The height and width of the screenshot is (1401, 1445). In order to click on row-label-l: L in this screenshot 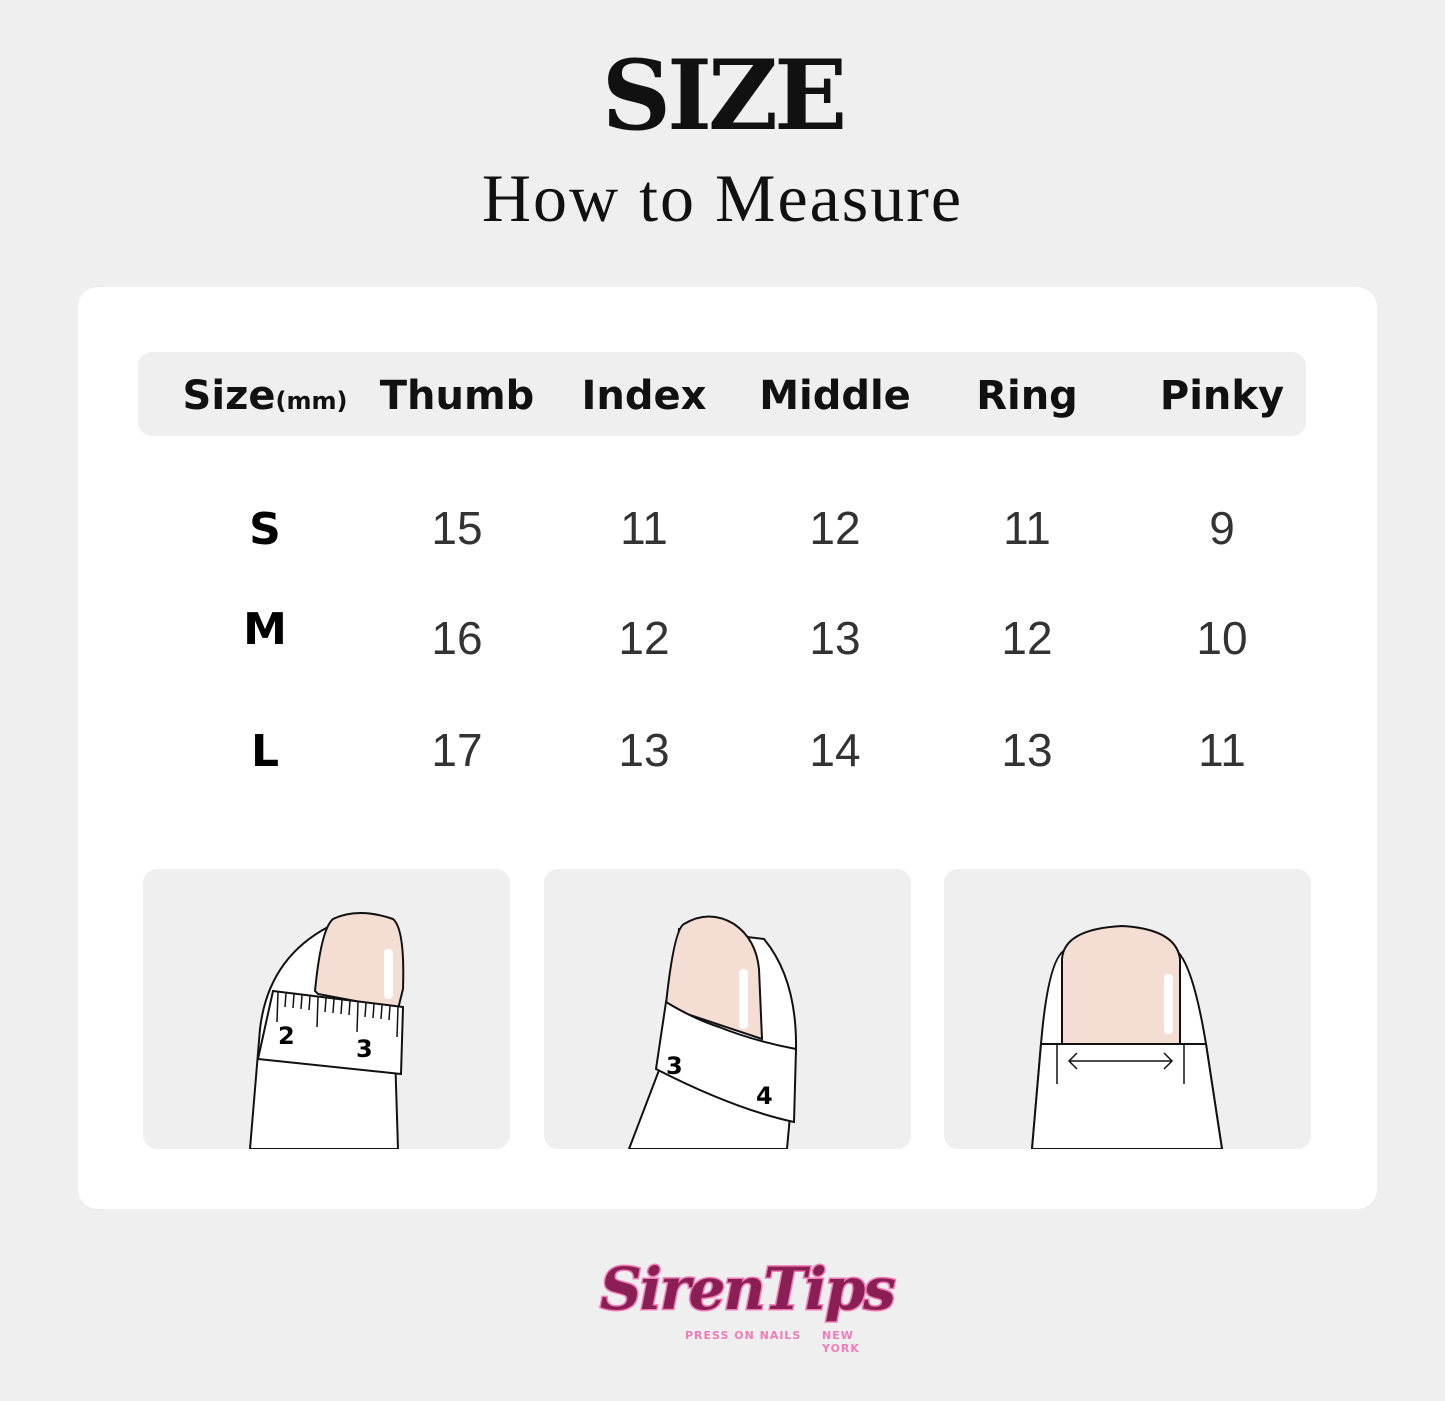, I will do `click(265, 751)`.